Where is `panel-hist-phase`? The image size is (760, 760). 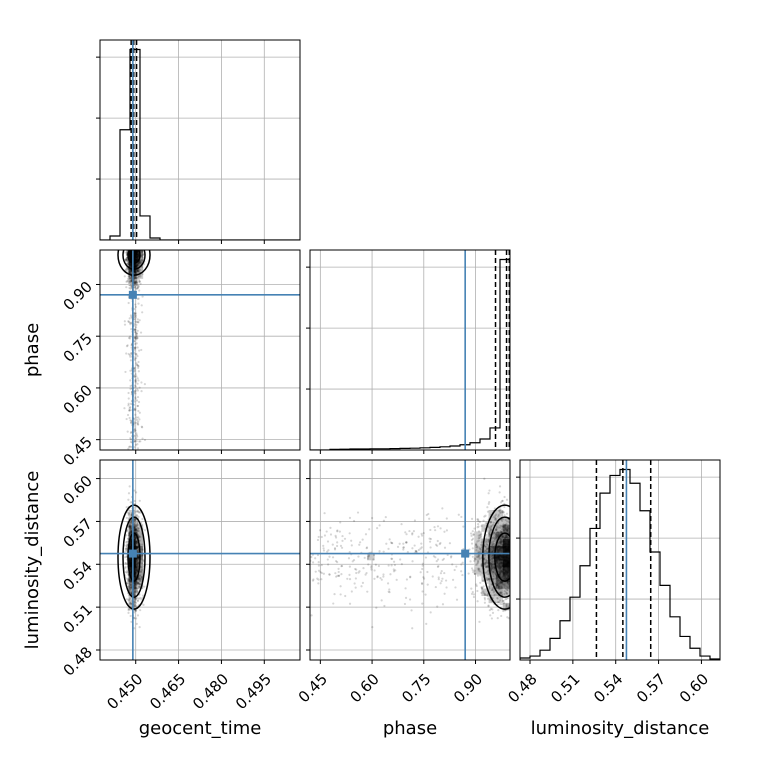 panel-hist-phase is located at coordinates (408, 351).